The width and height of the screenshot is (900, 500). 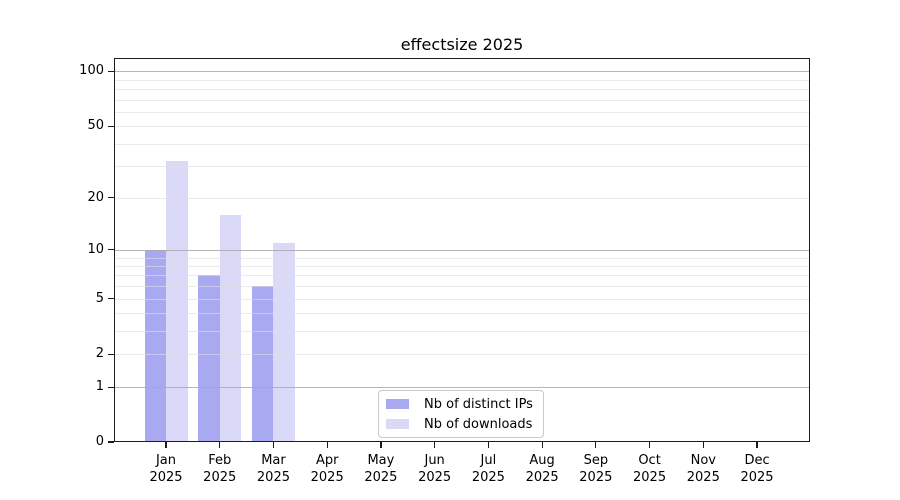 What do you see at coordinates (273, 469) in the screenshot?
I see `x-tick-label: Mar 2025` at bounding box center [273, 469].